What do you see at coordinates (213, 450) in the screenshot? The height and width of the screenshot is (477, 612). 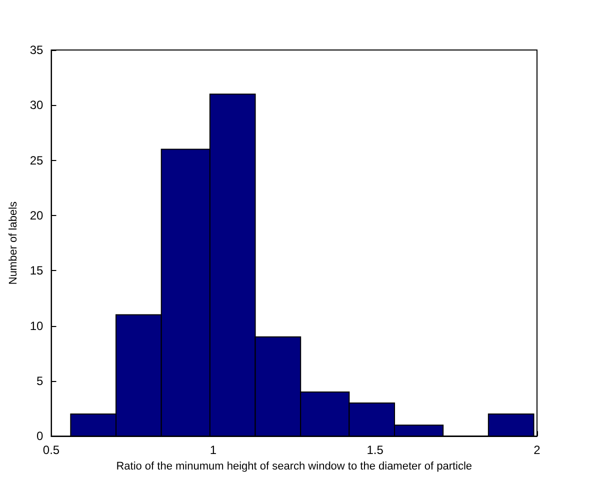 I see `x-tick-label: 1` at bounding box center [213, 450].